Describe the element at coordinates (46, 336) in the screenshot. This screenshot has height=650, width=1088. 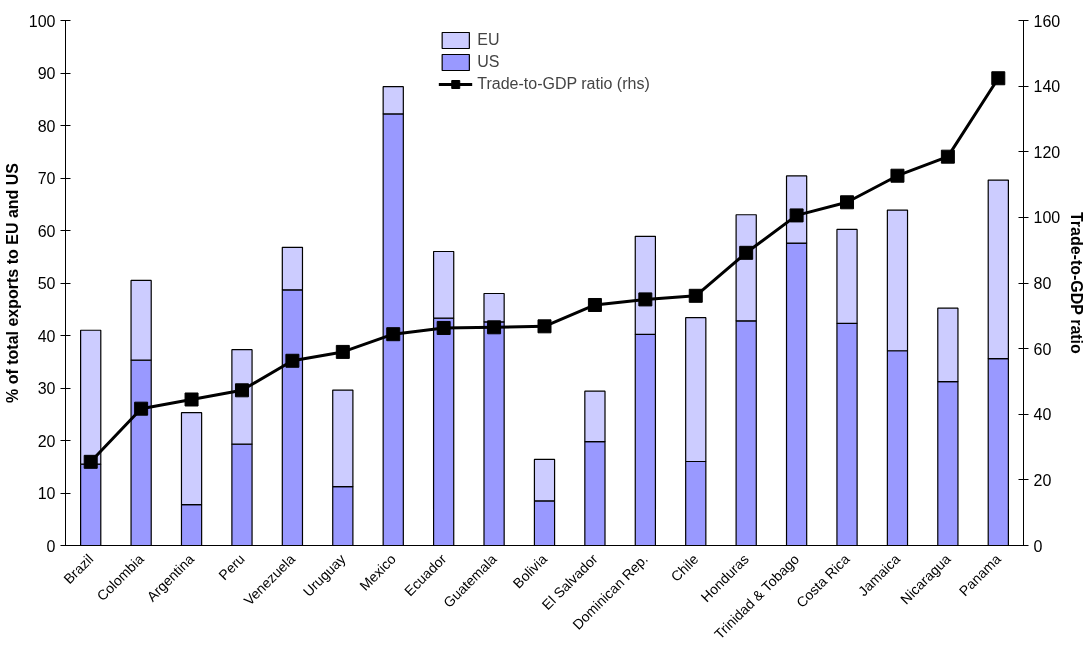
I see `y-tick-label: 40` at that location.